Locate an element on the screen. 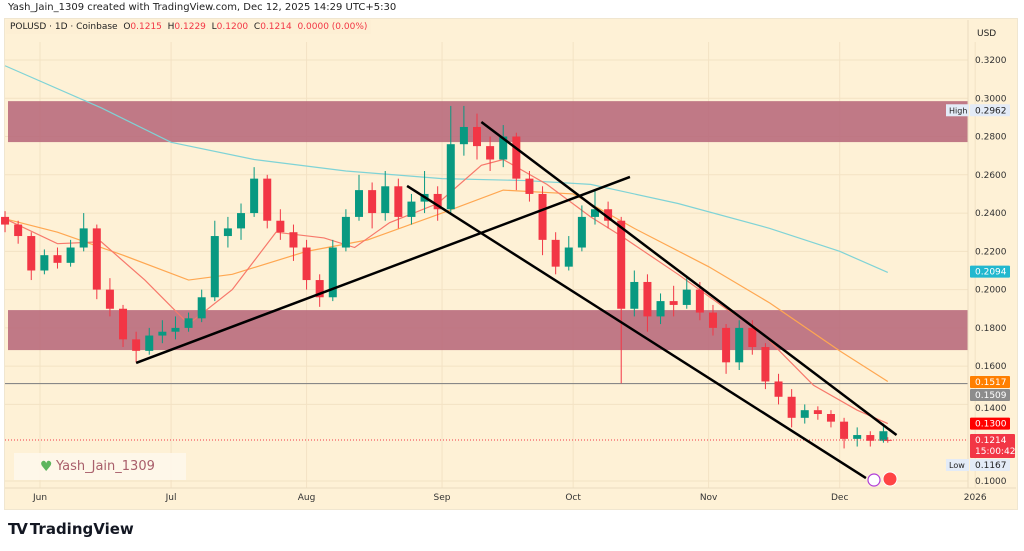 The image size is (1024, 551). y-tick-label: 0.2400 is located at coordinates (991, 214).